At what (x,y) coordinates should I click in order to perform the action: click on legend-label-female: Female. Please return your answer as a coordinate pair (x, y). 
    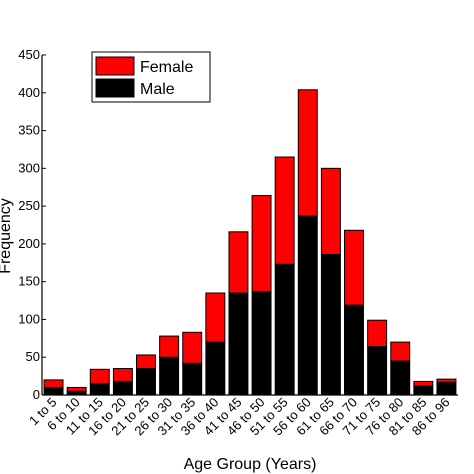
    Looking at the image, I should click on (166, 67).